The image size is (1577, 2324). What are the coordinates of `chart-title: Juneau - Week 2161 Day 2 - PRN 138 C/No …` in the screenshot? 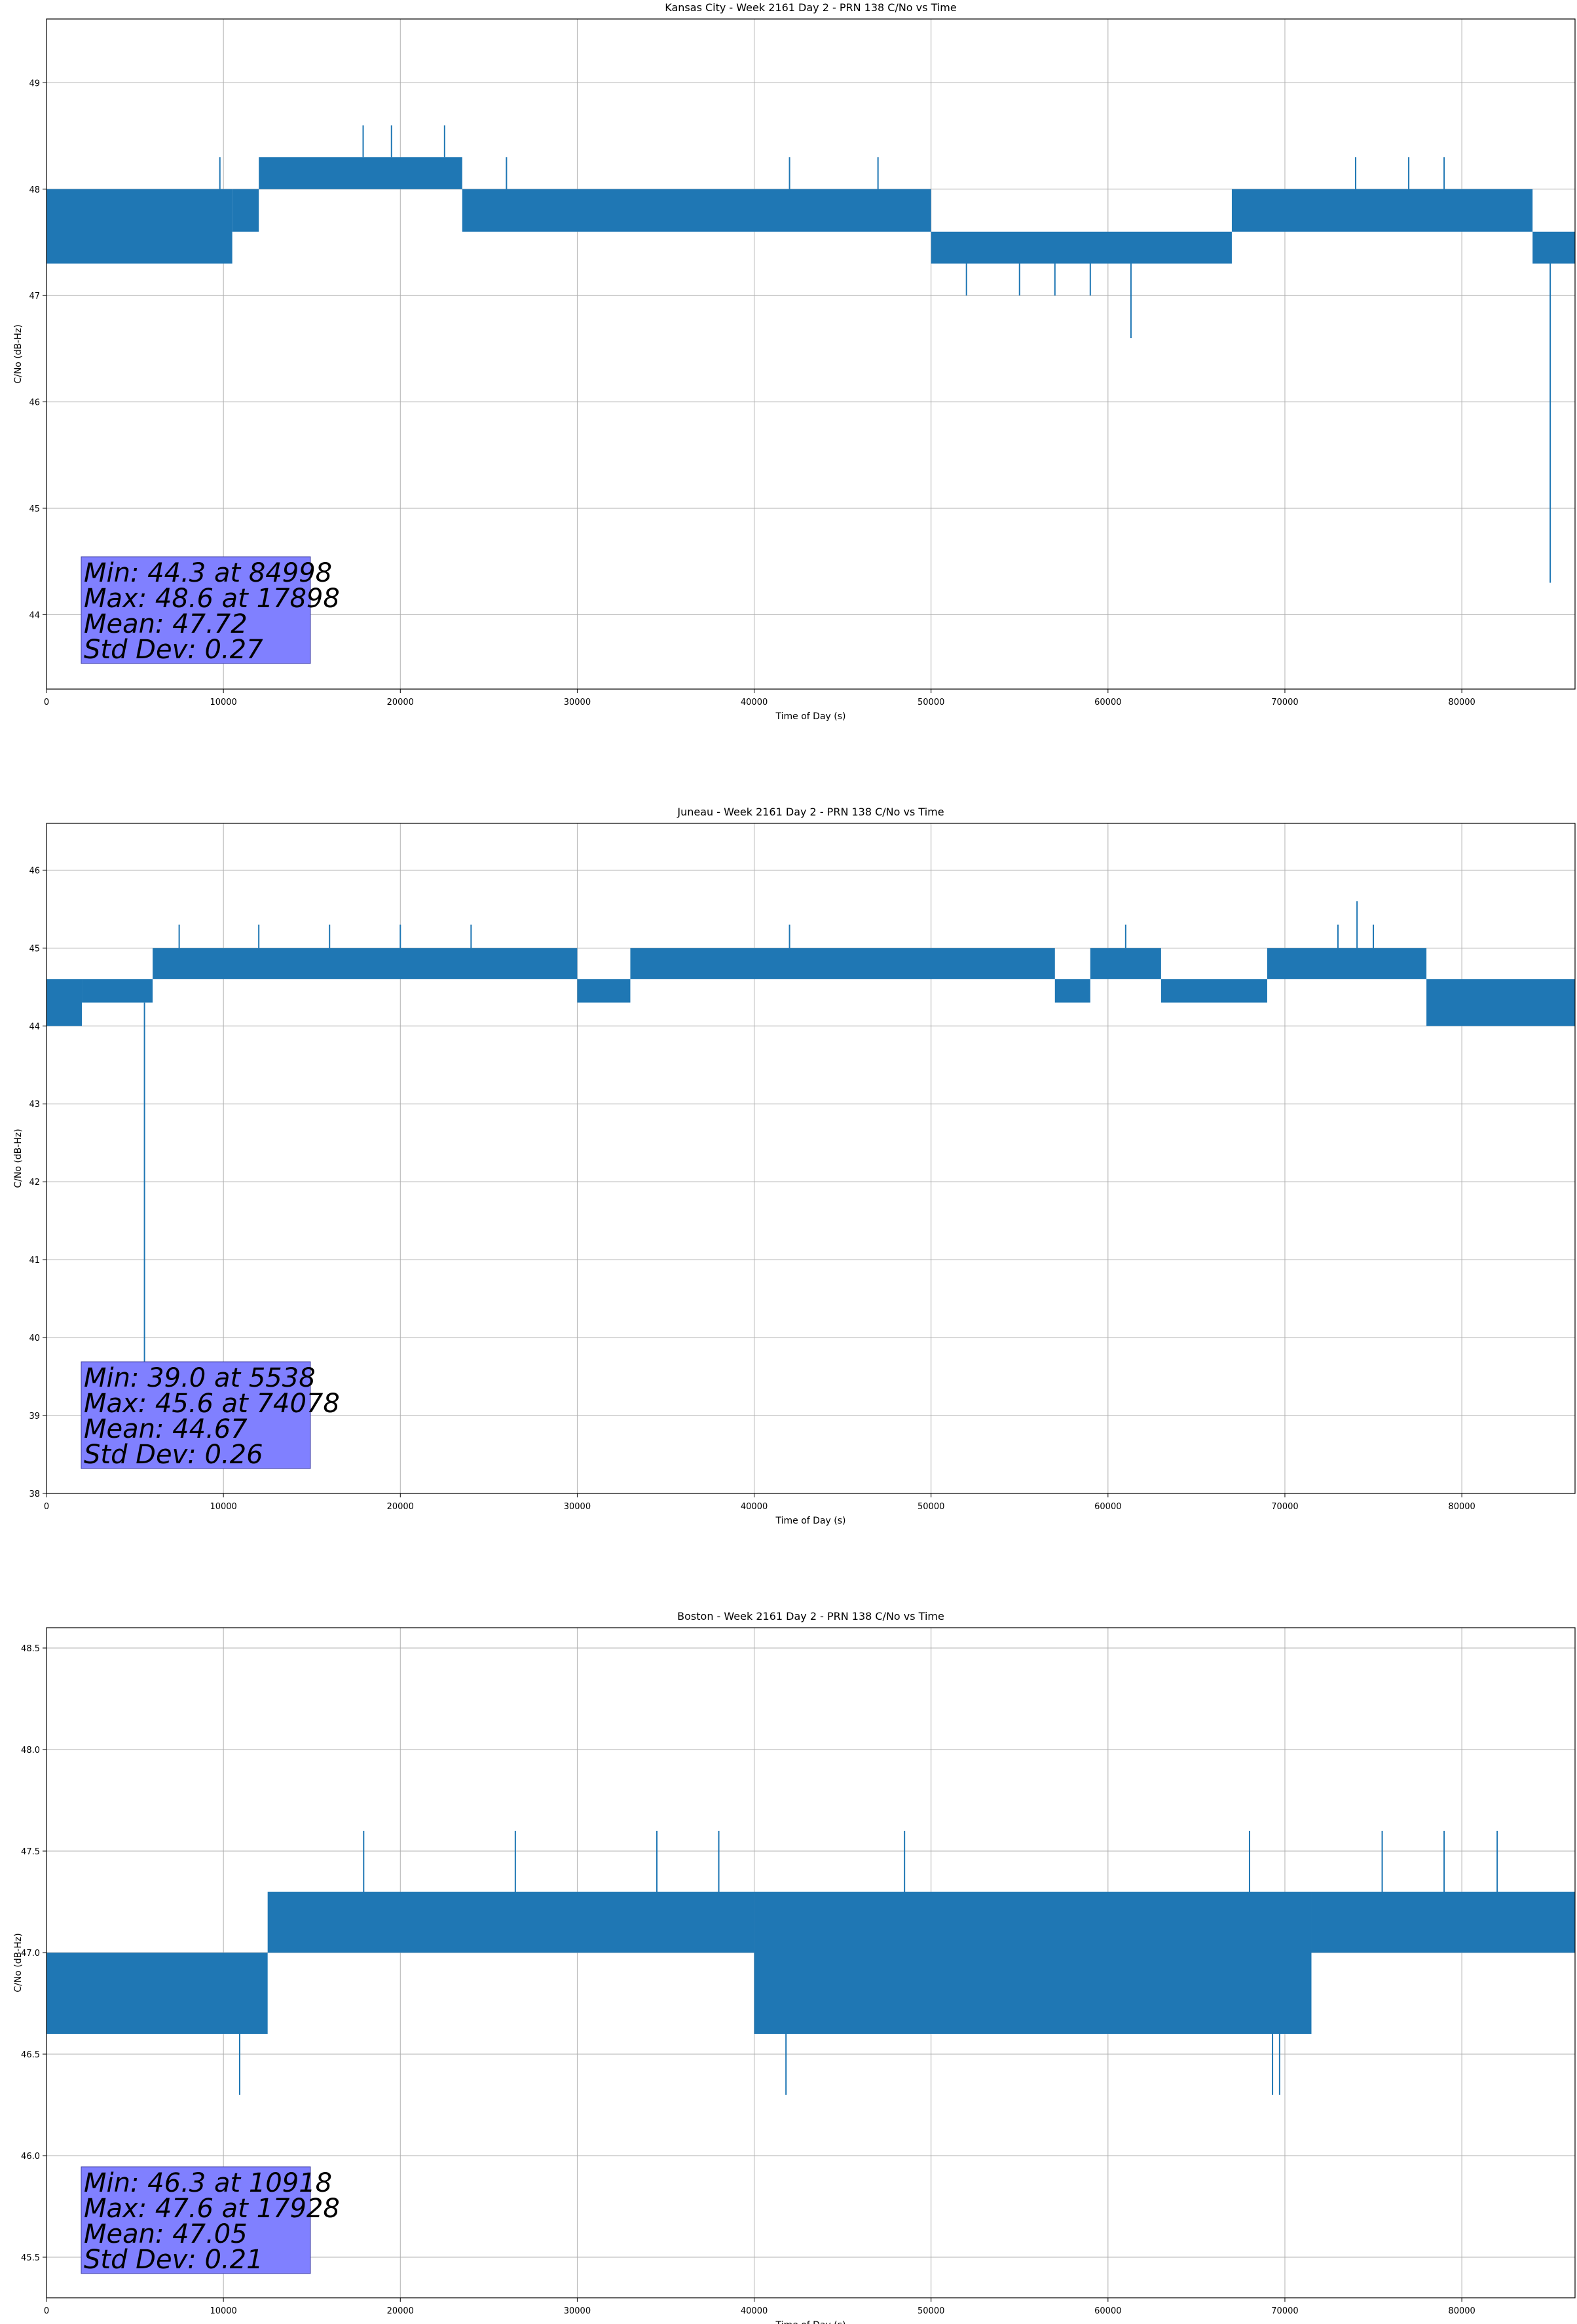 It's located at (810, 812).